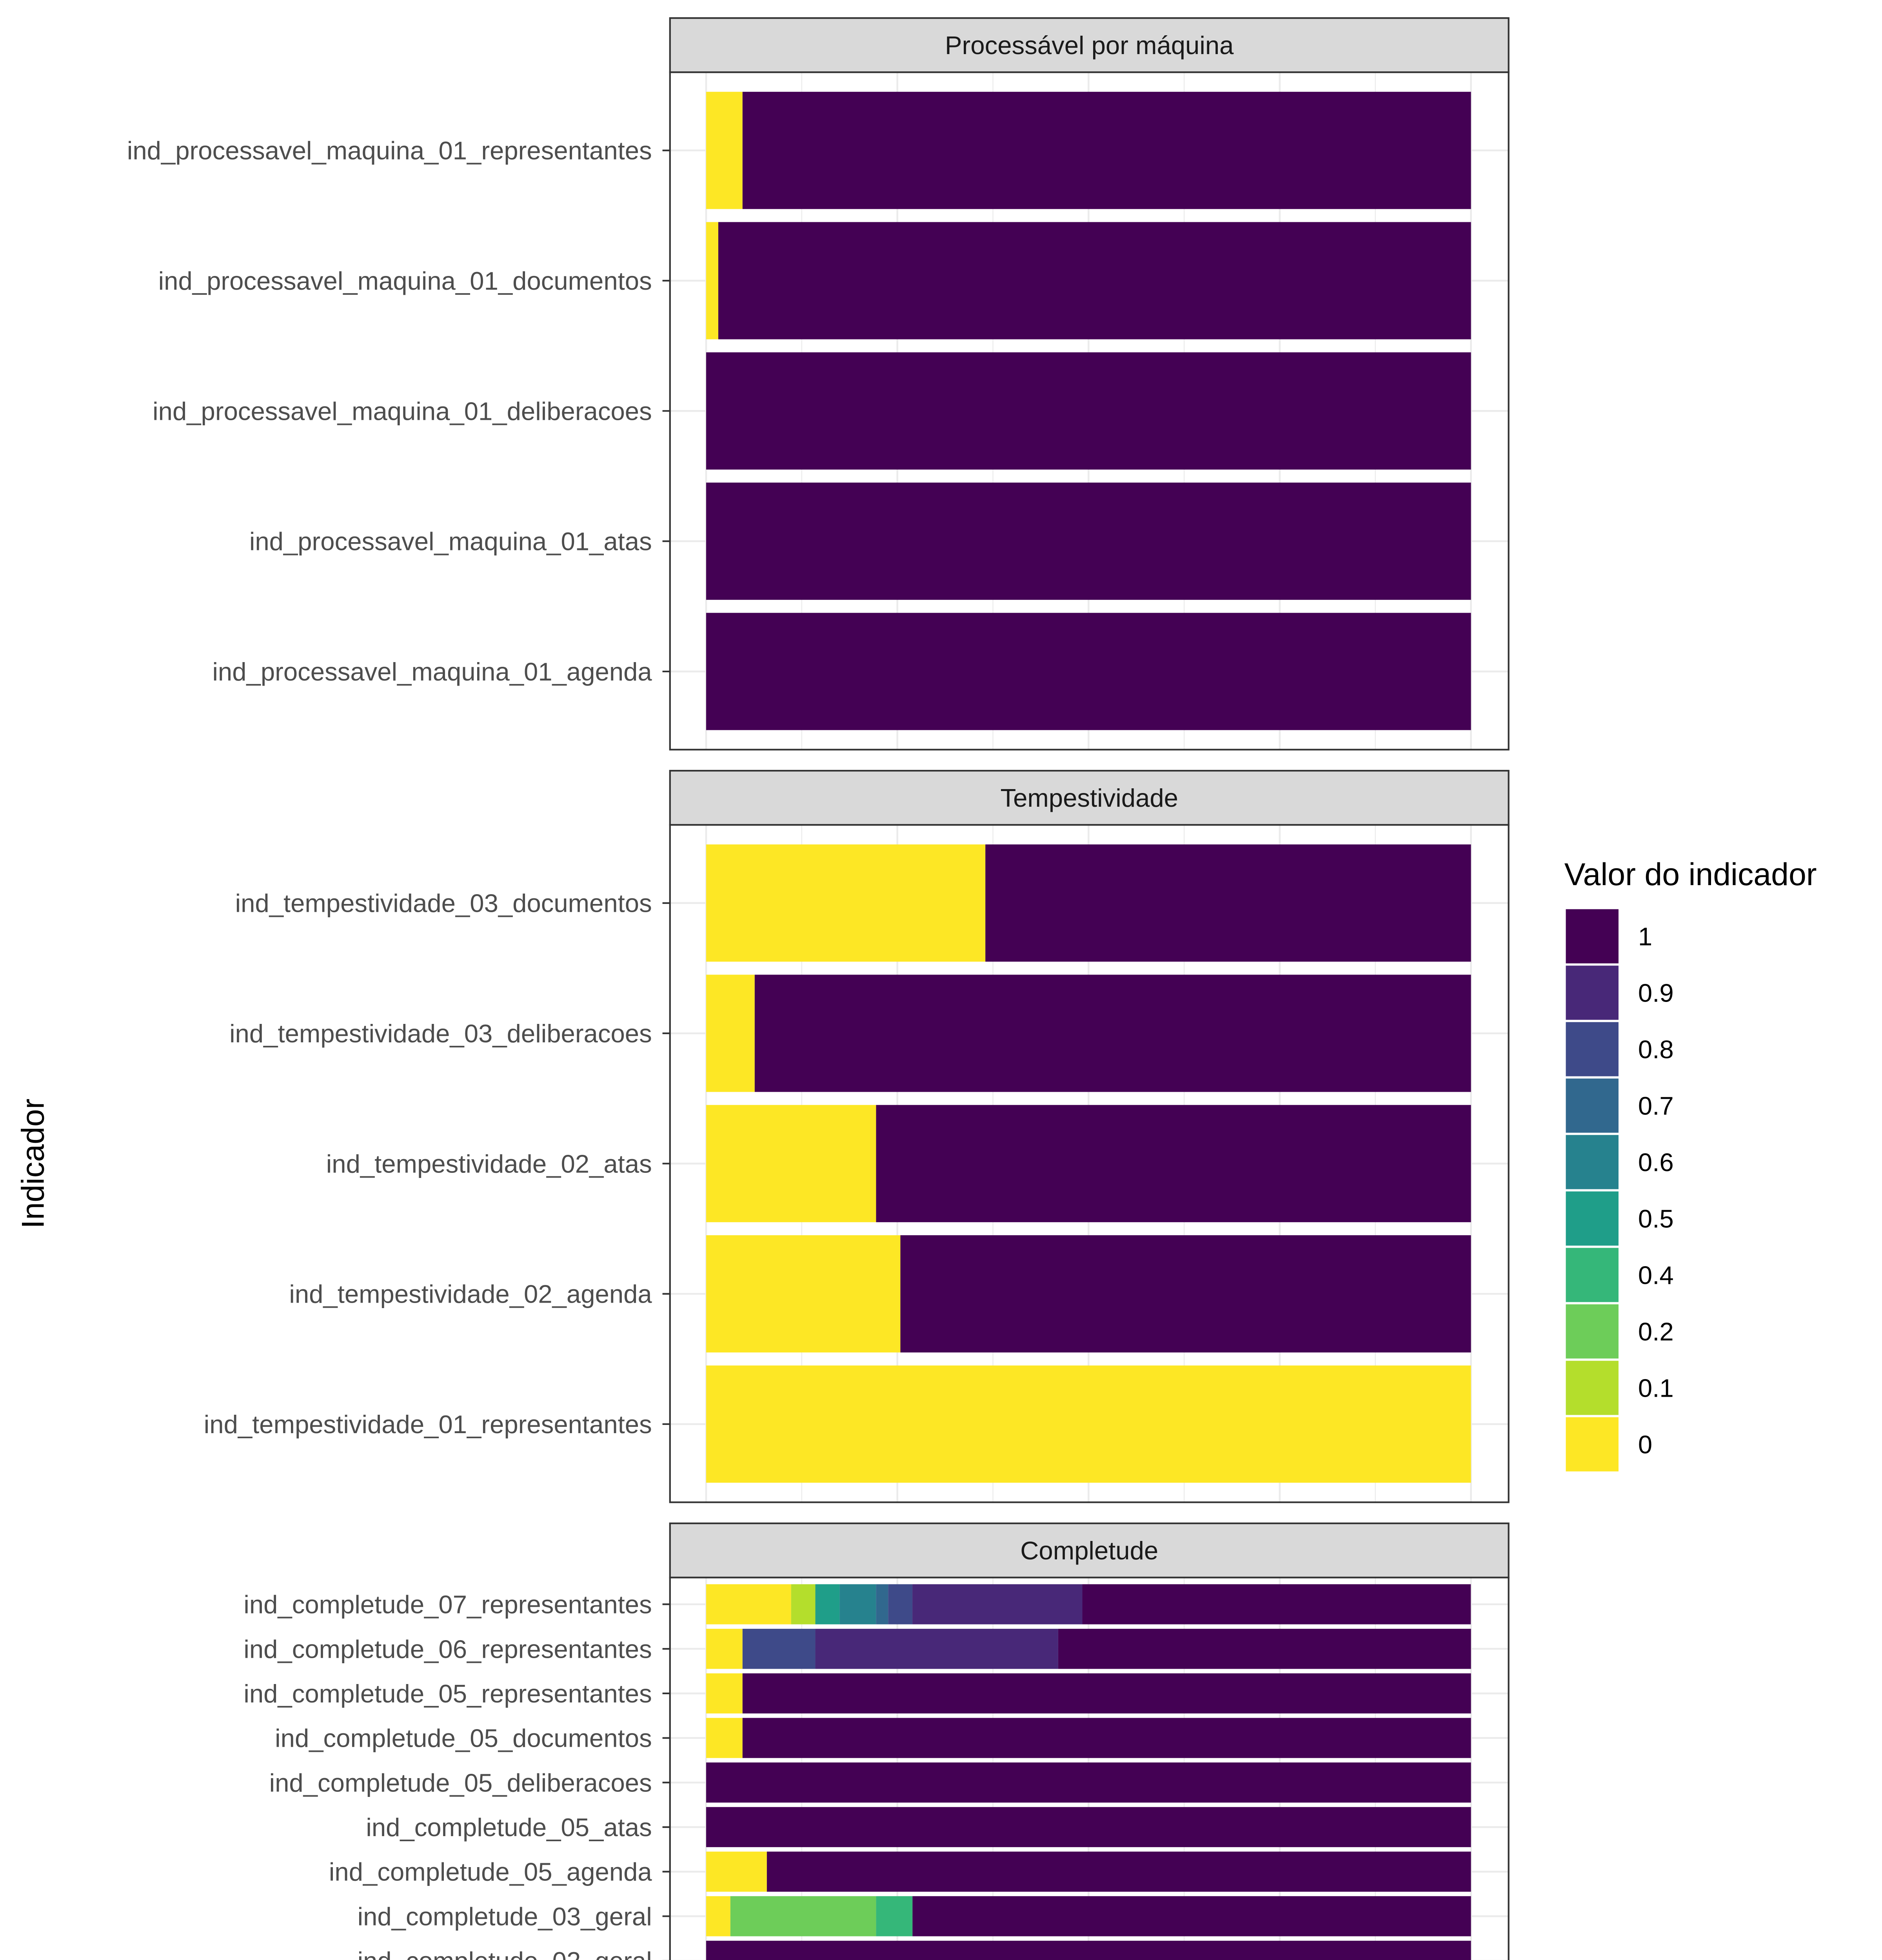 This screenshot has height=1960, width=1882. What do you see at coordinates (1620, 1388) in the screenshot?
I see `legend-item: 0.1` at bounding box center [1620, 1388].